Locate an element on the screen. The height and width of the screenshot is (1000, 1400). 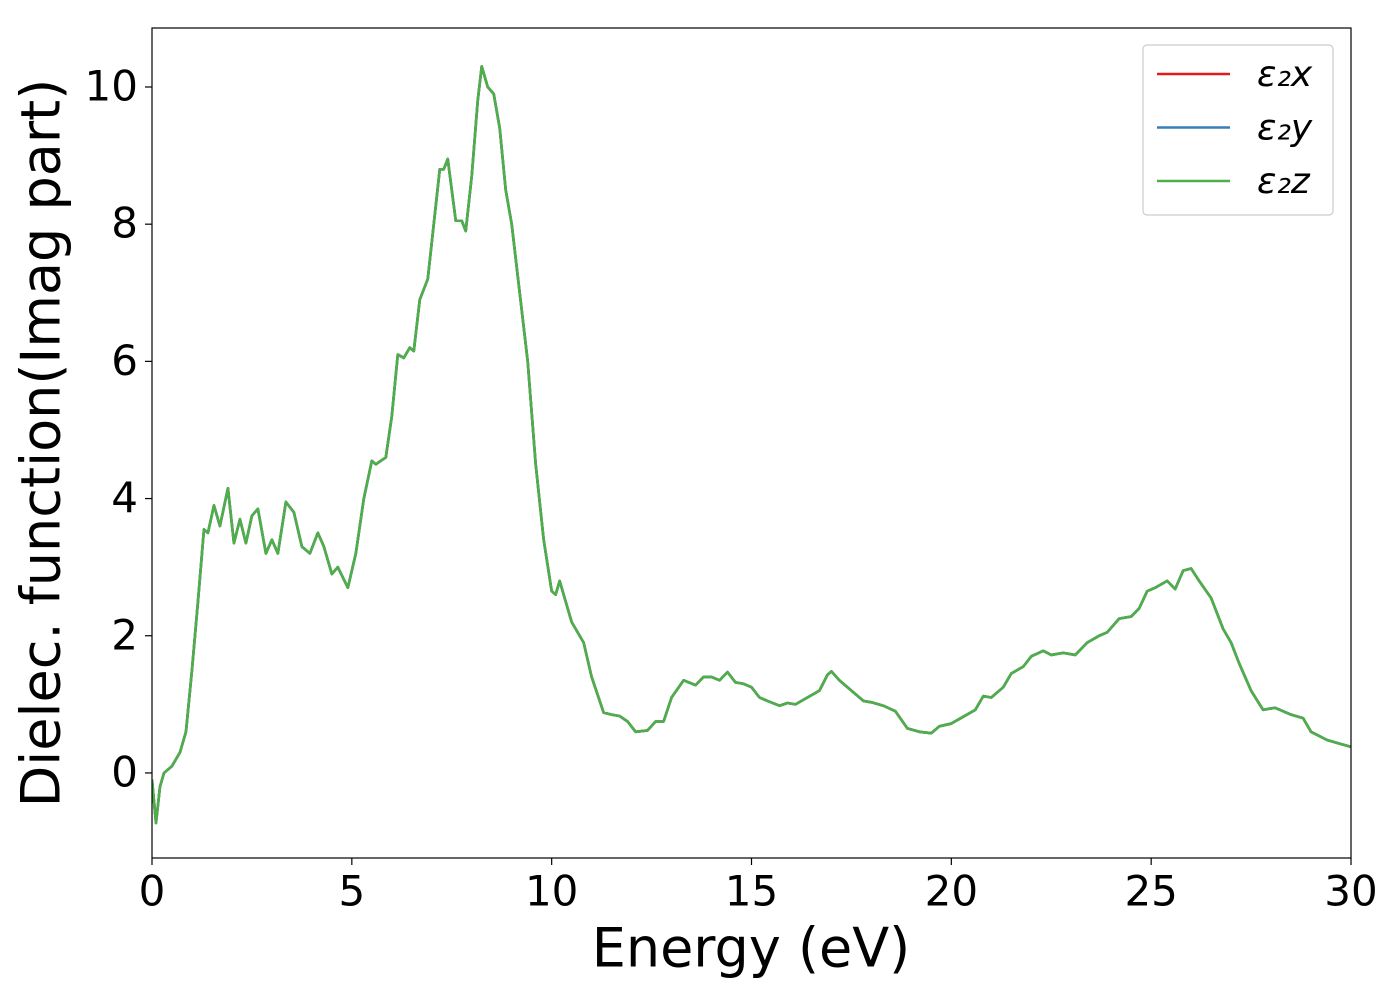
x-tick-label: 5 is located at coordinates (351, 891).